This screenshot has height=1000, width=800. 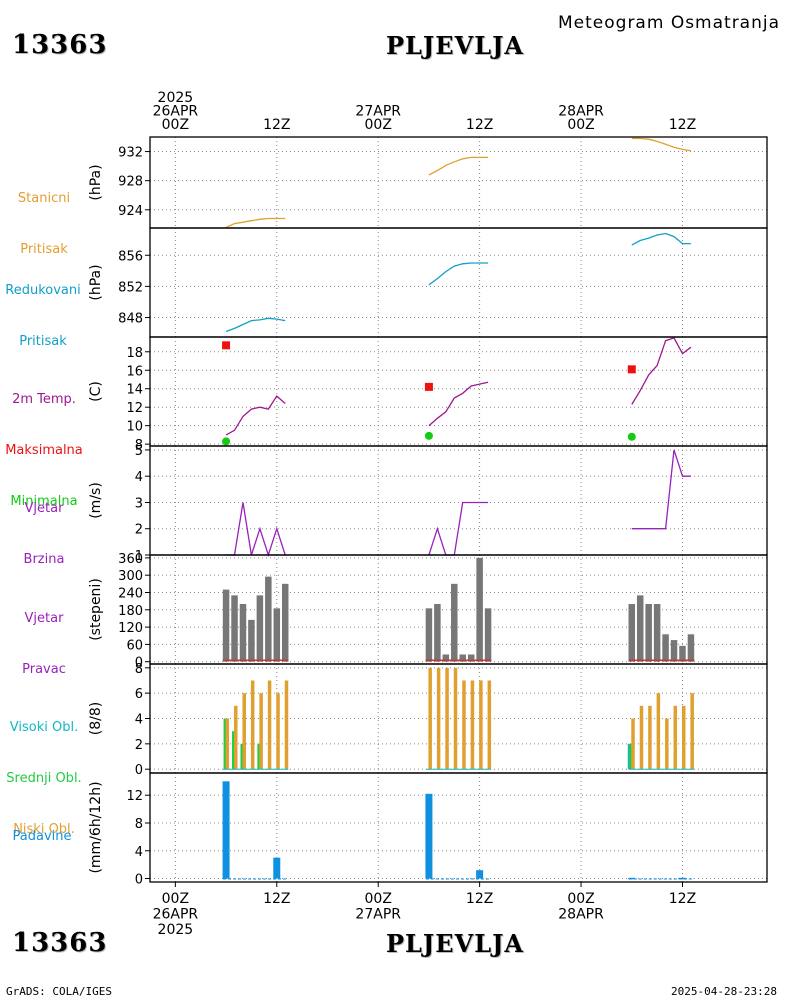 What do you see at coordinates (130, 611) in the screenshot?
I see `y-tick-label: 180` at bounding box center [130, 611].